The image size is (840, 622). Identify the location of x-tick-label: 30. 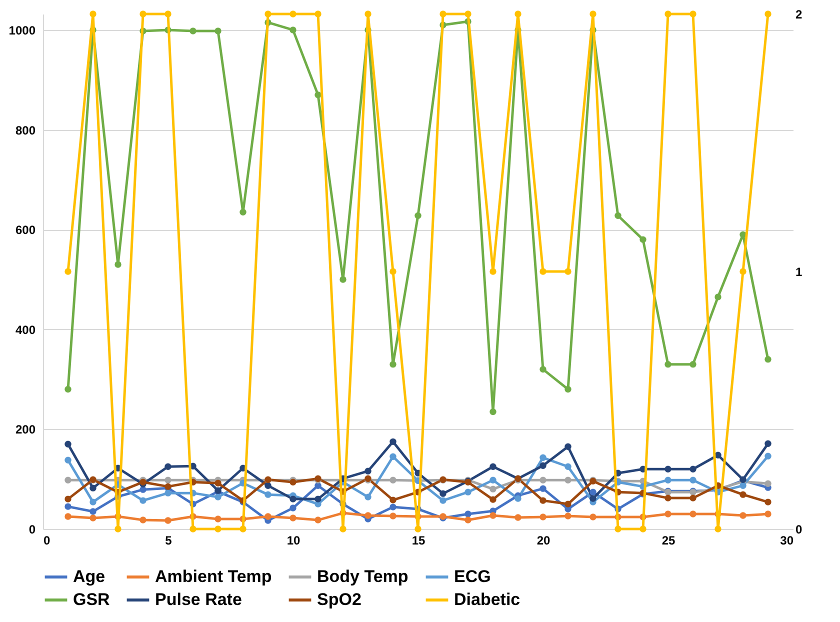
(787, 541).